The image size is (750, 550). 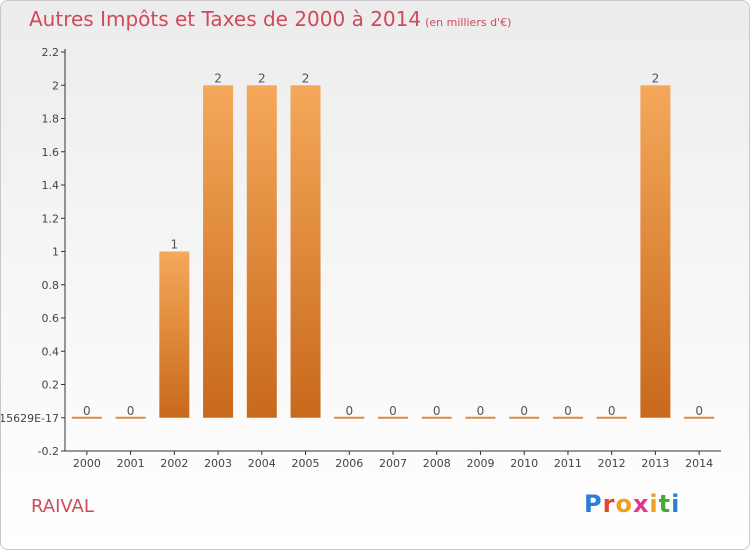 I want to click on x-tick-label: 2001, so click(x=131, y=463).